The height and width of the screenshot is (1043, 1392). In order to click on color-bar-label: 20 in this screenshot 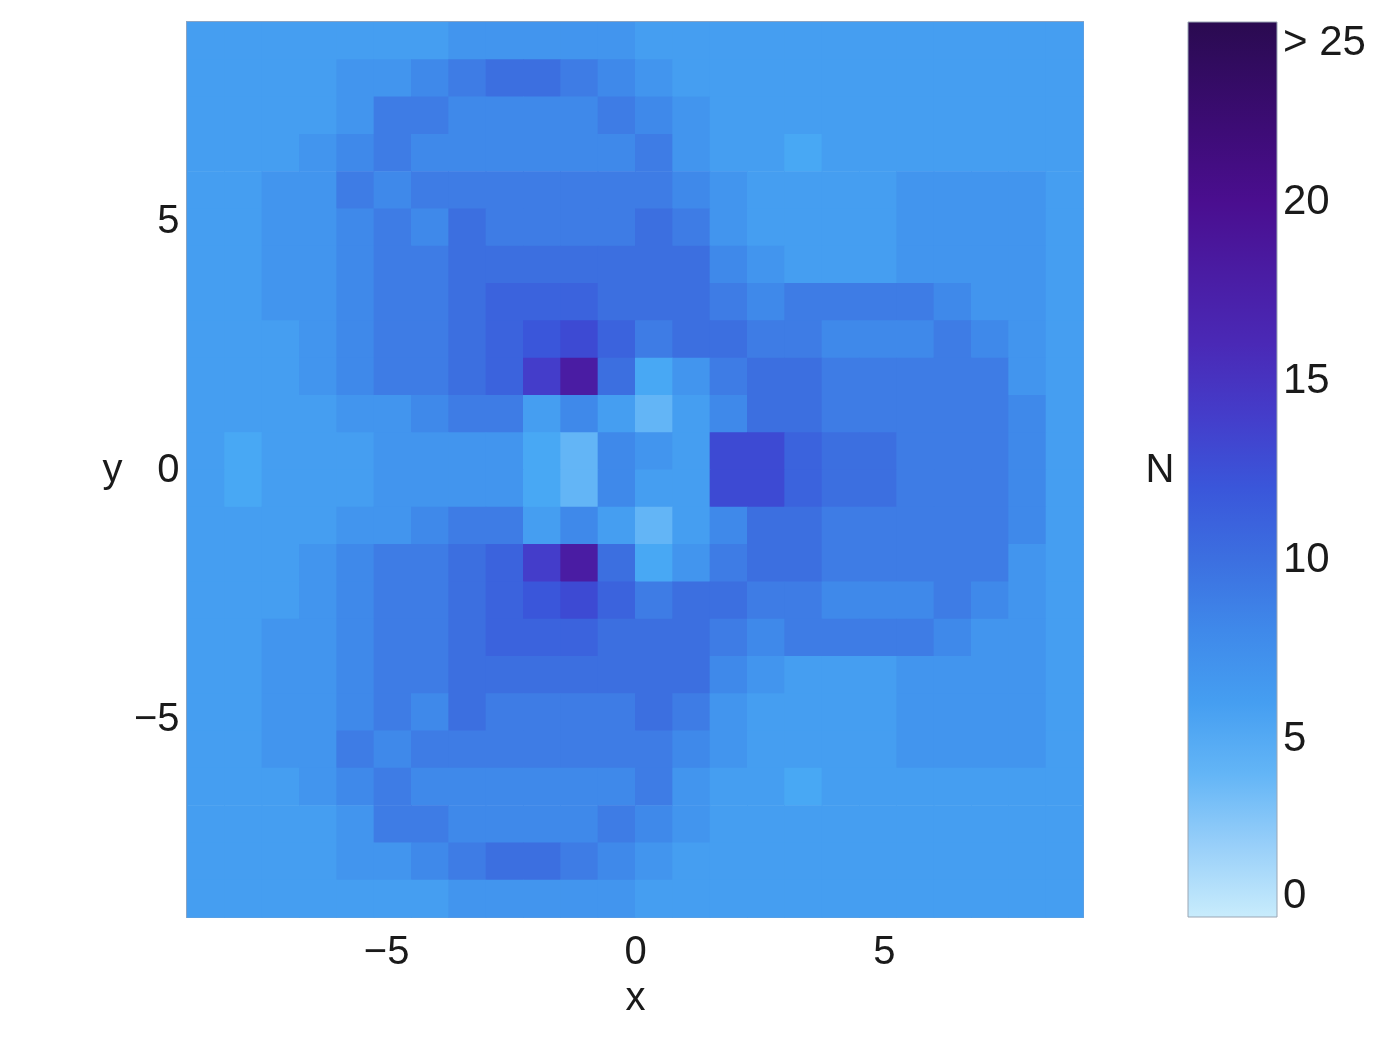, I will do `click(1306, 199)`.